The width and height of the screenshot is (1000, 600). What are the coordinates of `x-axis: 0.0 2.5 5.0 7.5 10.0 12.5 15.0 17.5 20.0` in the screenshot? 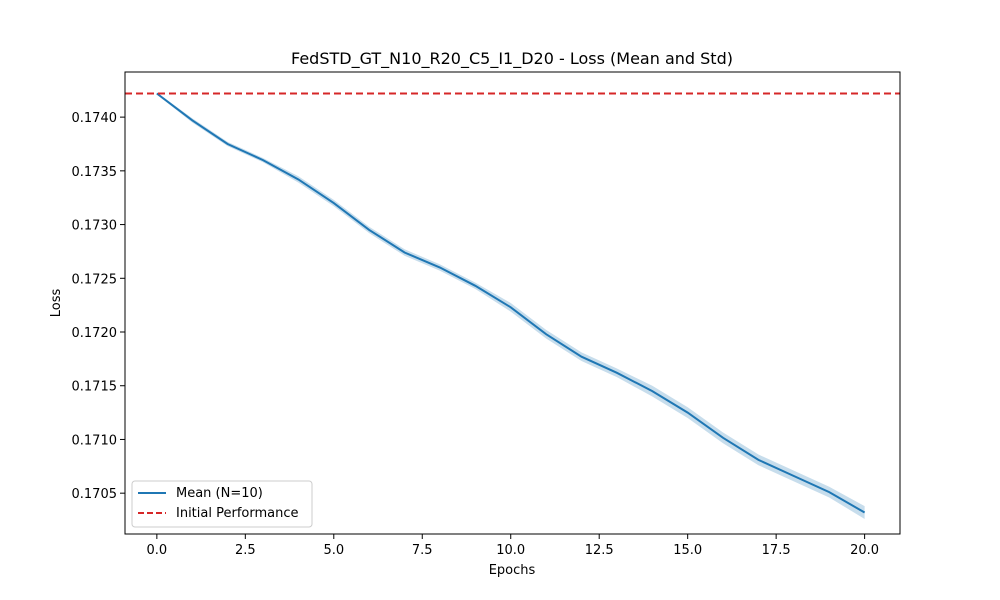 It's located at (513, 546).